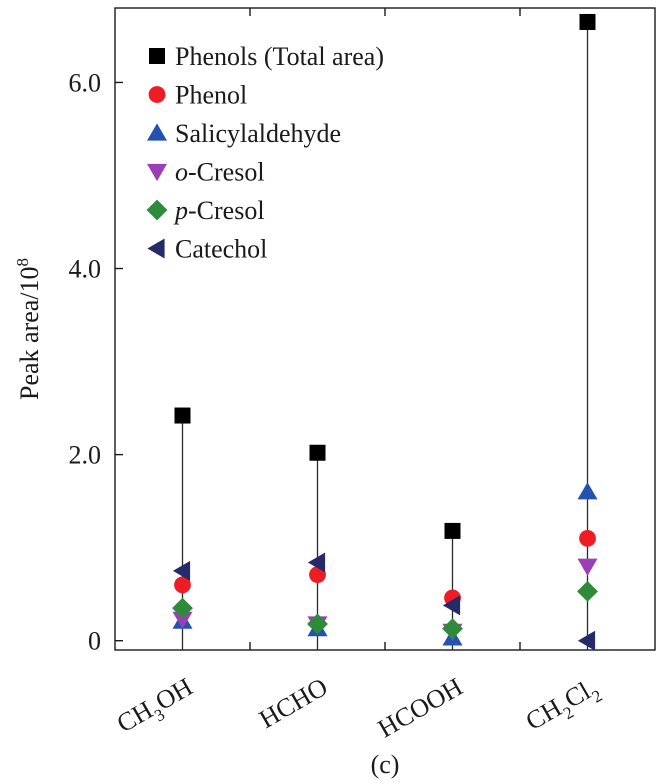 The height and width of the screenshot is (784, 668). I want to click on legend-label-text: Phenols (Total area), so click(279, 56).